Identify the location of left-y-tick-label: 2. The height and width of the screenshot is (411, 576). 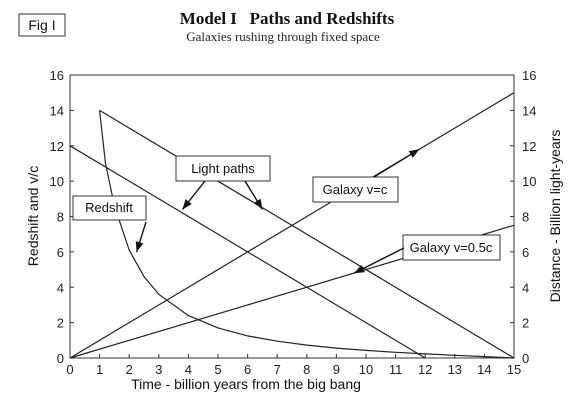
(60, 323).